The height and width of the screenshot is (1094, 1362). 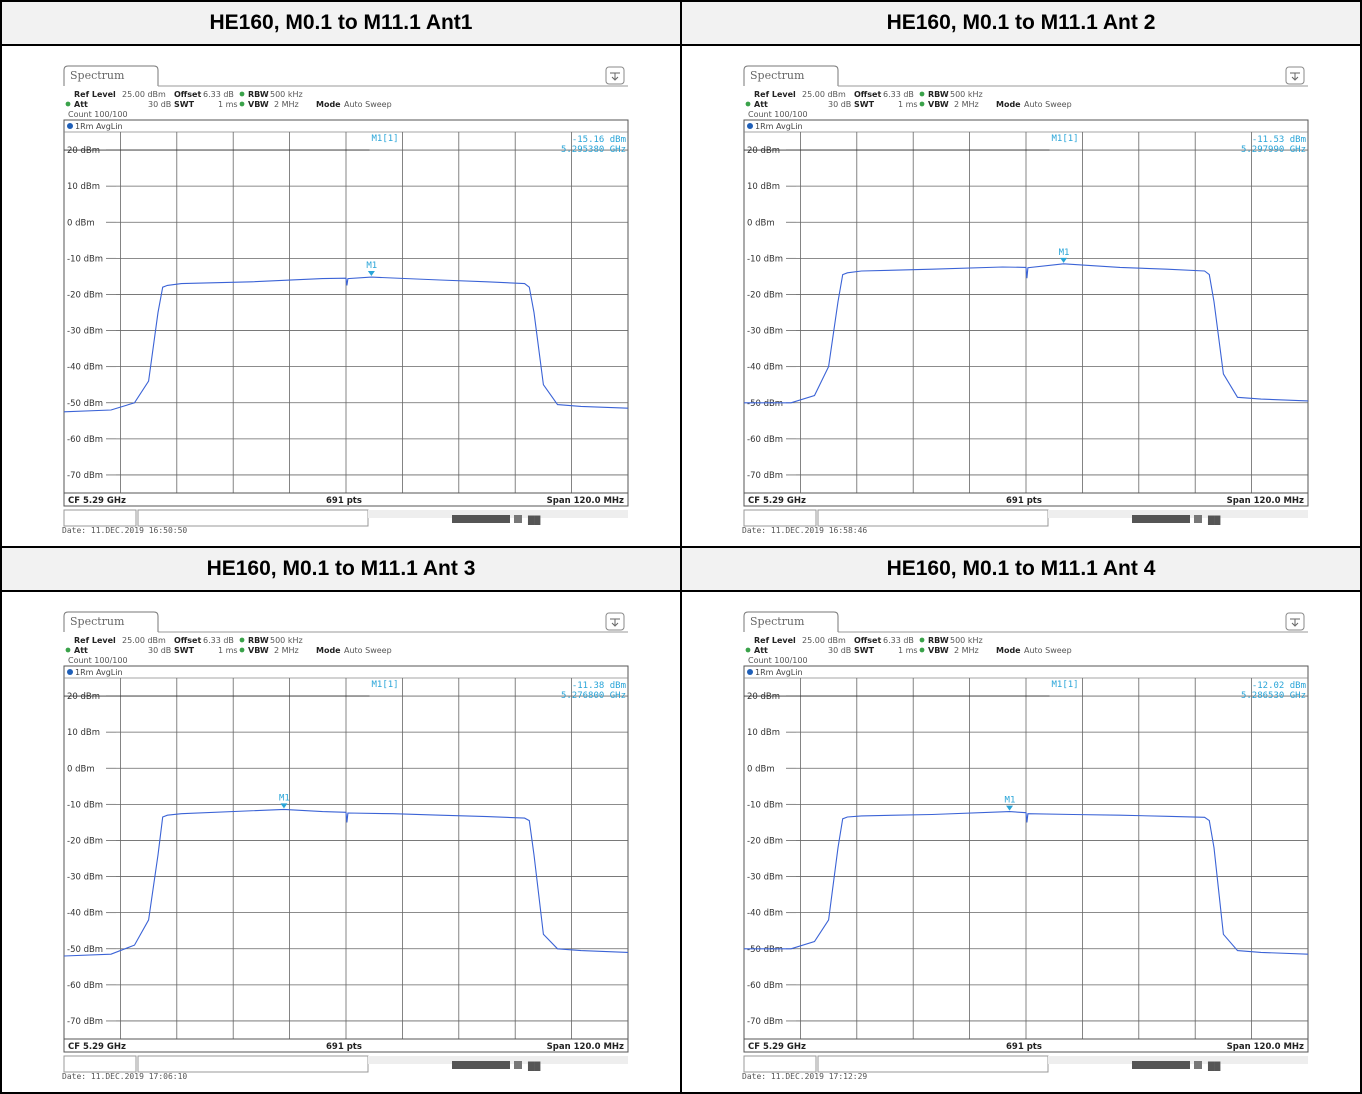 What do you see at coordinates (615, 622) in the screenshot?
I see `chevron-down-icon` at bounding box center [615, 622].